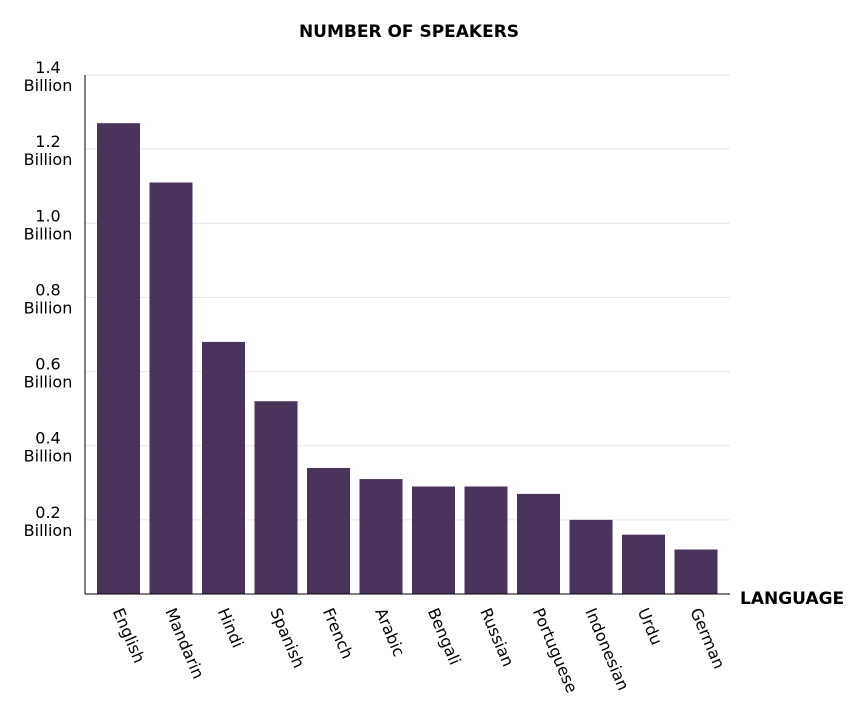 The height and width of the screenshot is (710, 850). I want to click on x-tick-label: Bengali, so click(444, 636).